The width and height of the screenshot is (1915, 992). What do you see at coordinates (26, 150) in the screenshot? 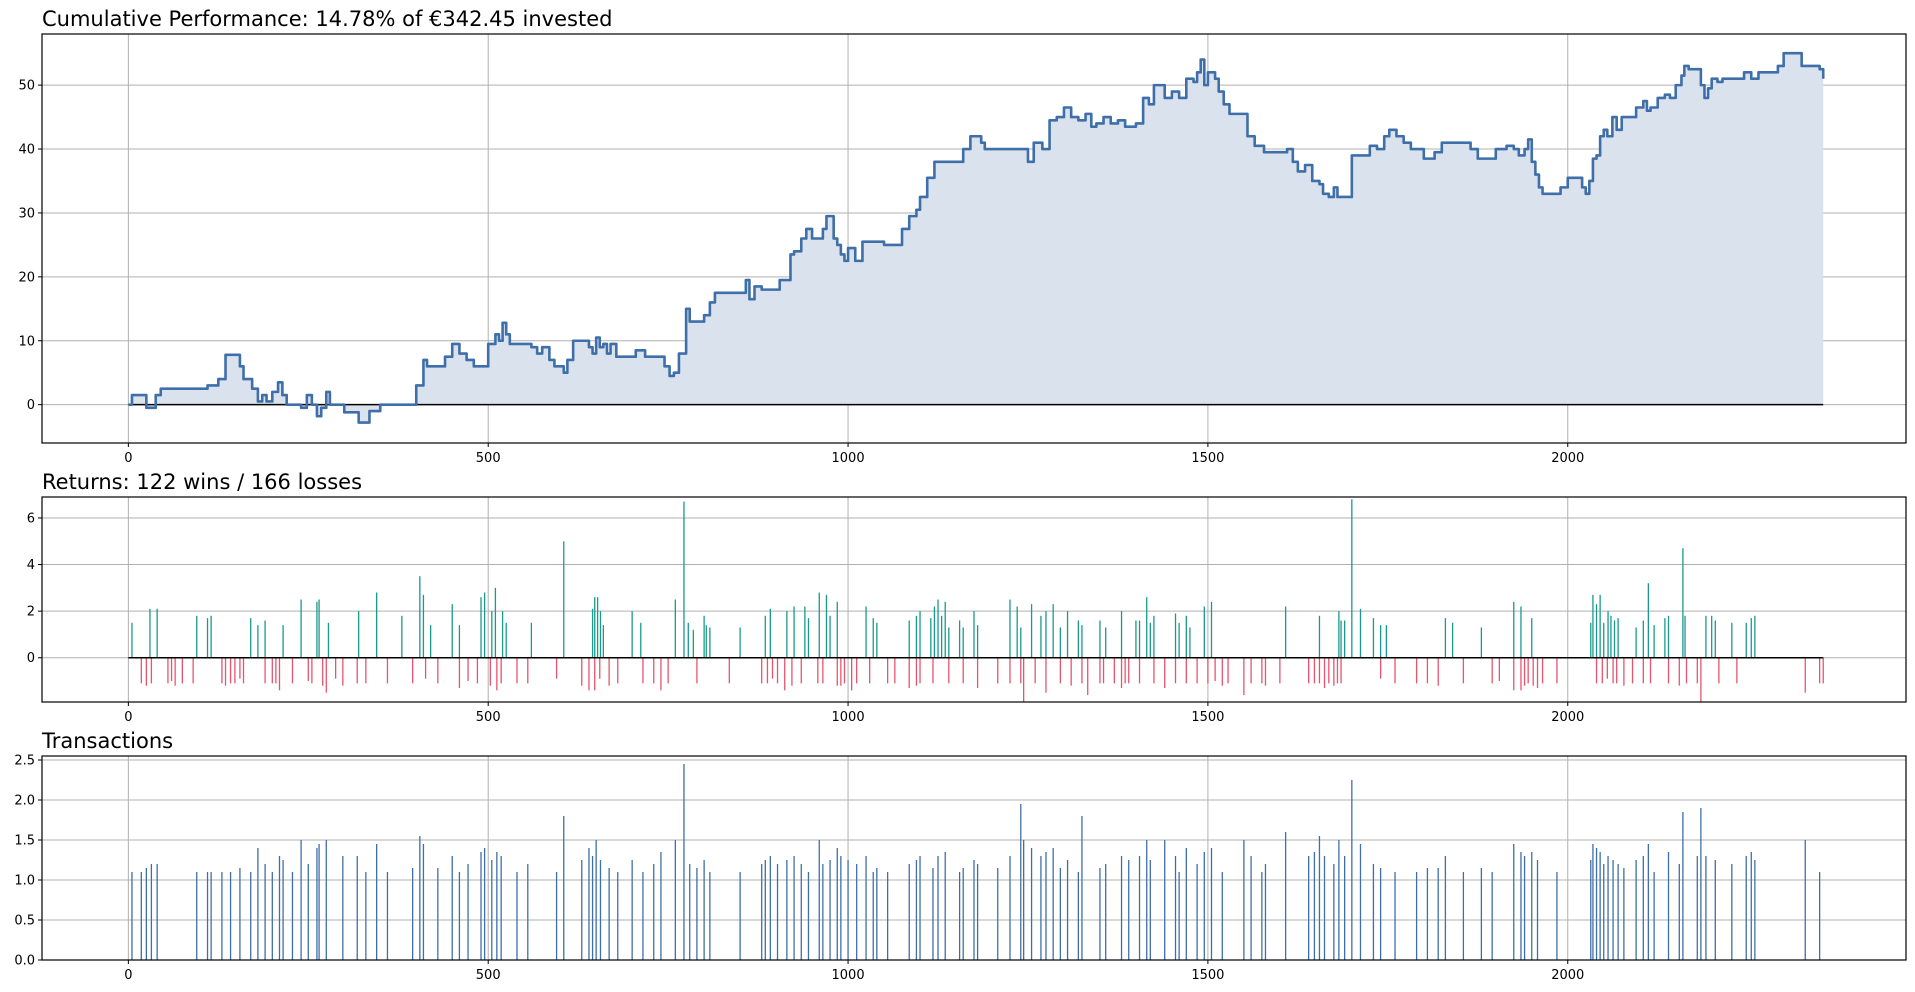
I see `y-tick-label: 40` at bounding box center [26, 150].